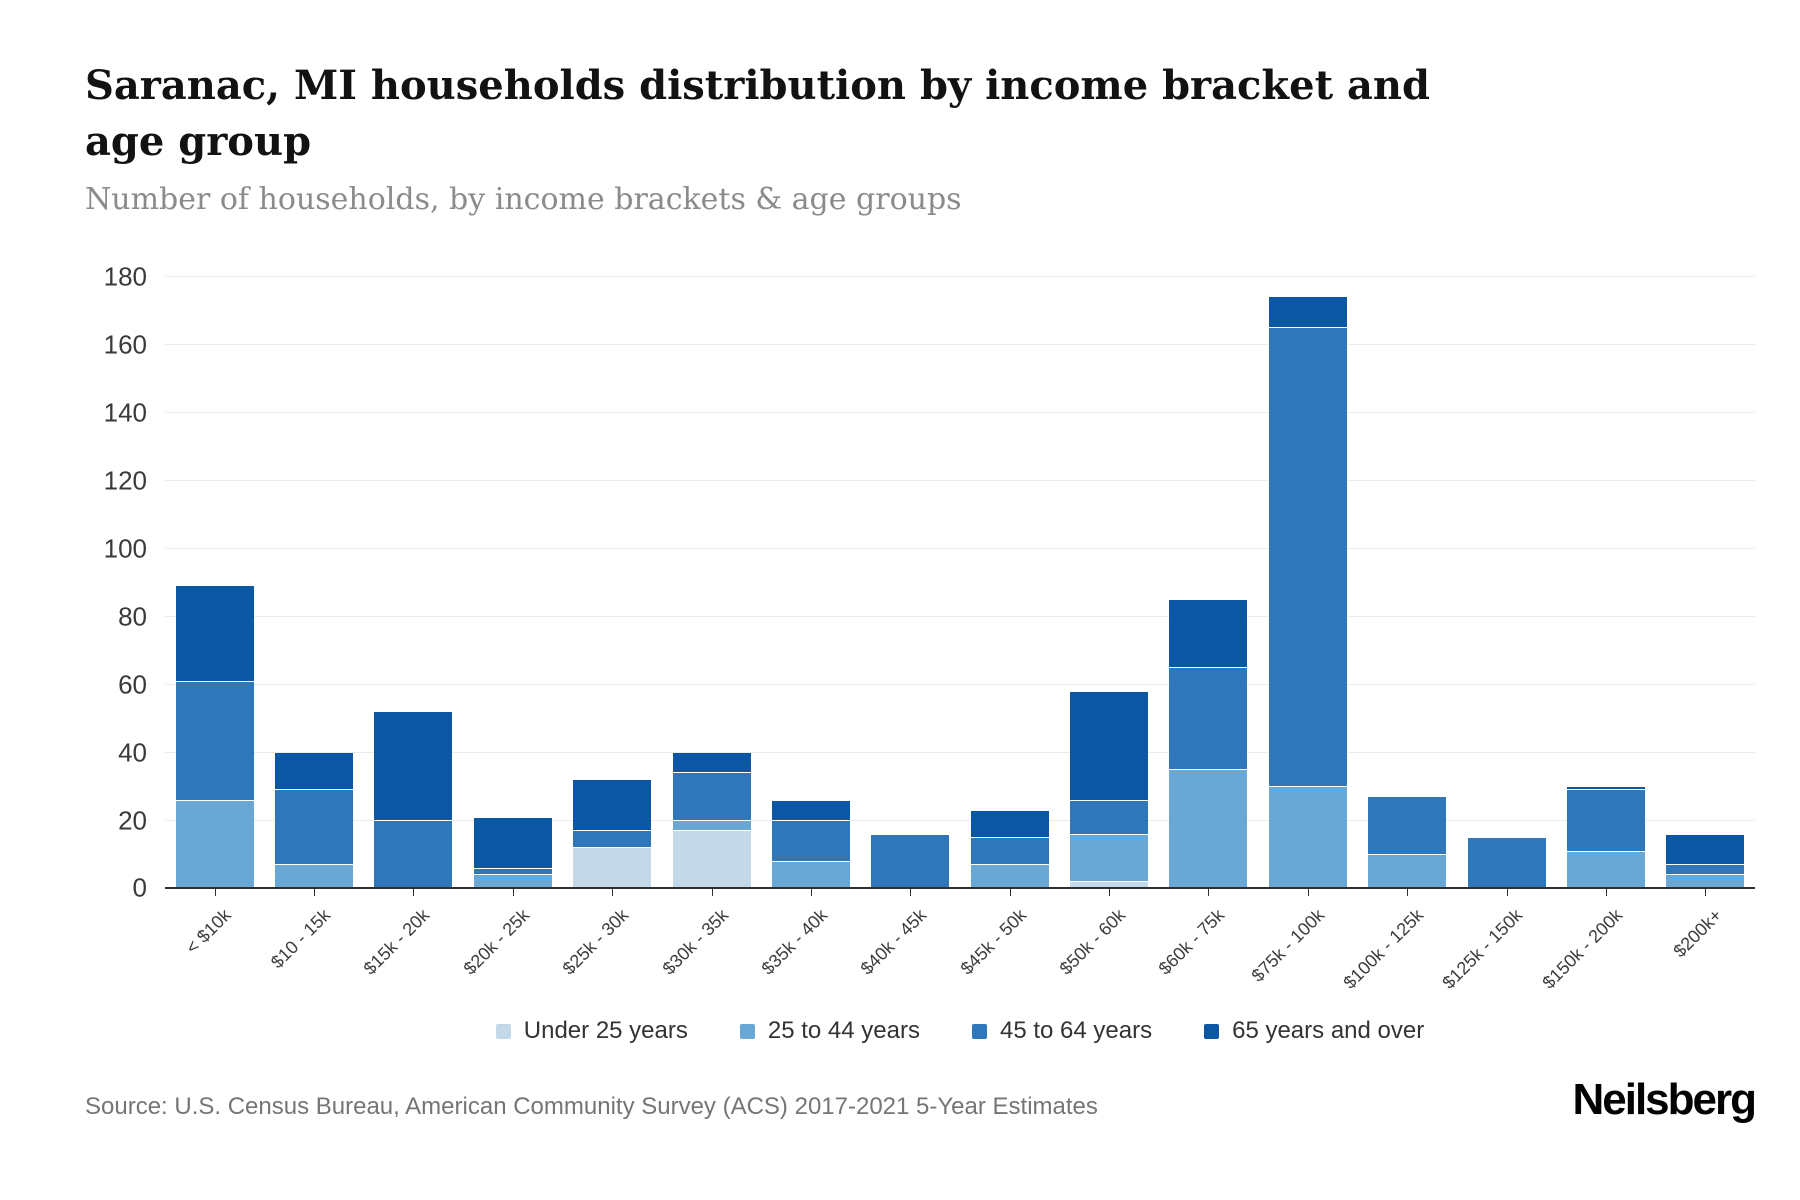 This screenshot has width=1800, height=1200. Describe the element at coordinates (595, 942) in the screenshot. I see `x-axis-label: $25k - 30k` at that location.